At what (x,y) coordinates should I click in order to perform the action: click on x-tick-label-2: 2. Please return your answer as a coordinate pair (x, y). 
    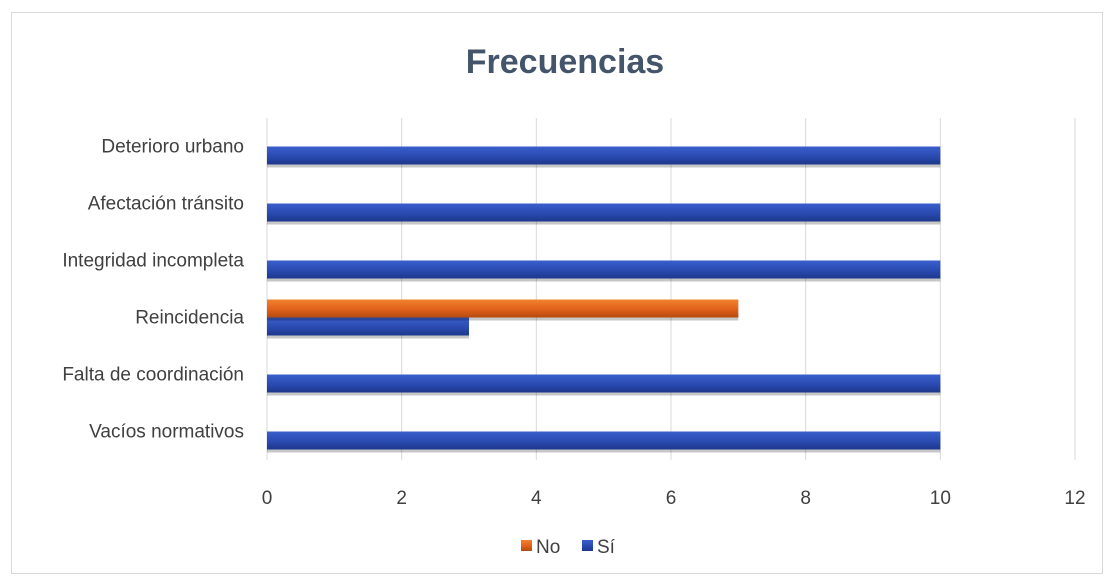
    Looking at the image, I should click on (401, 498).